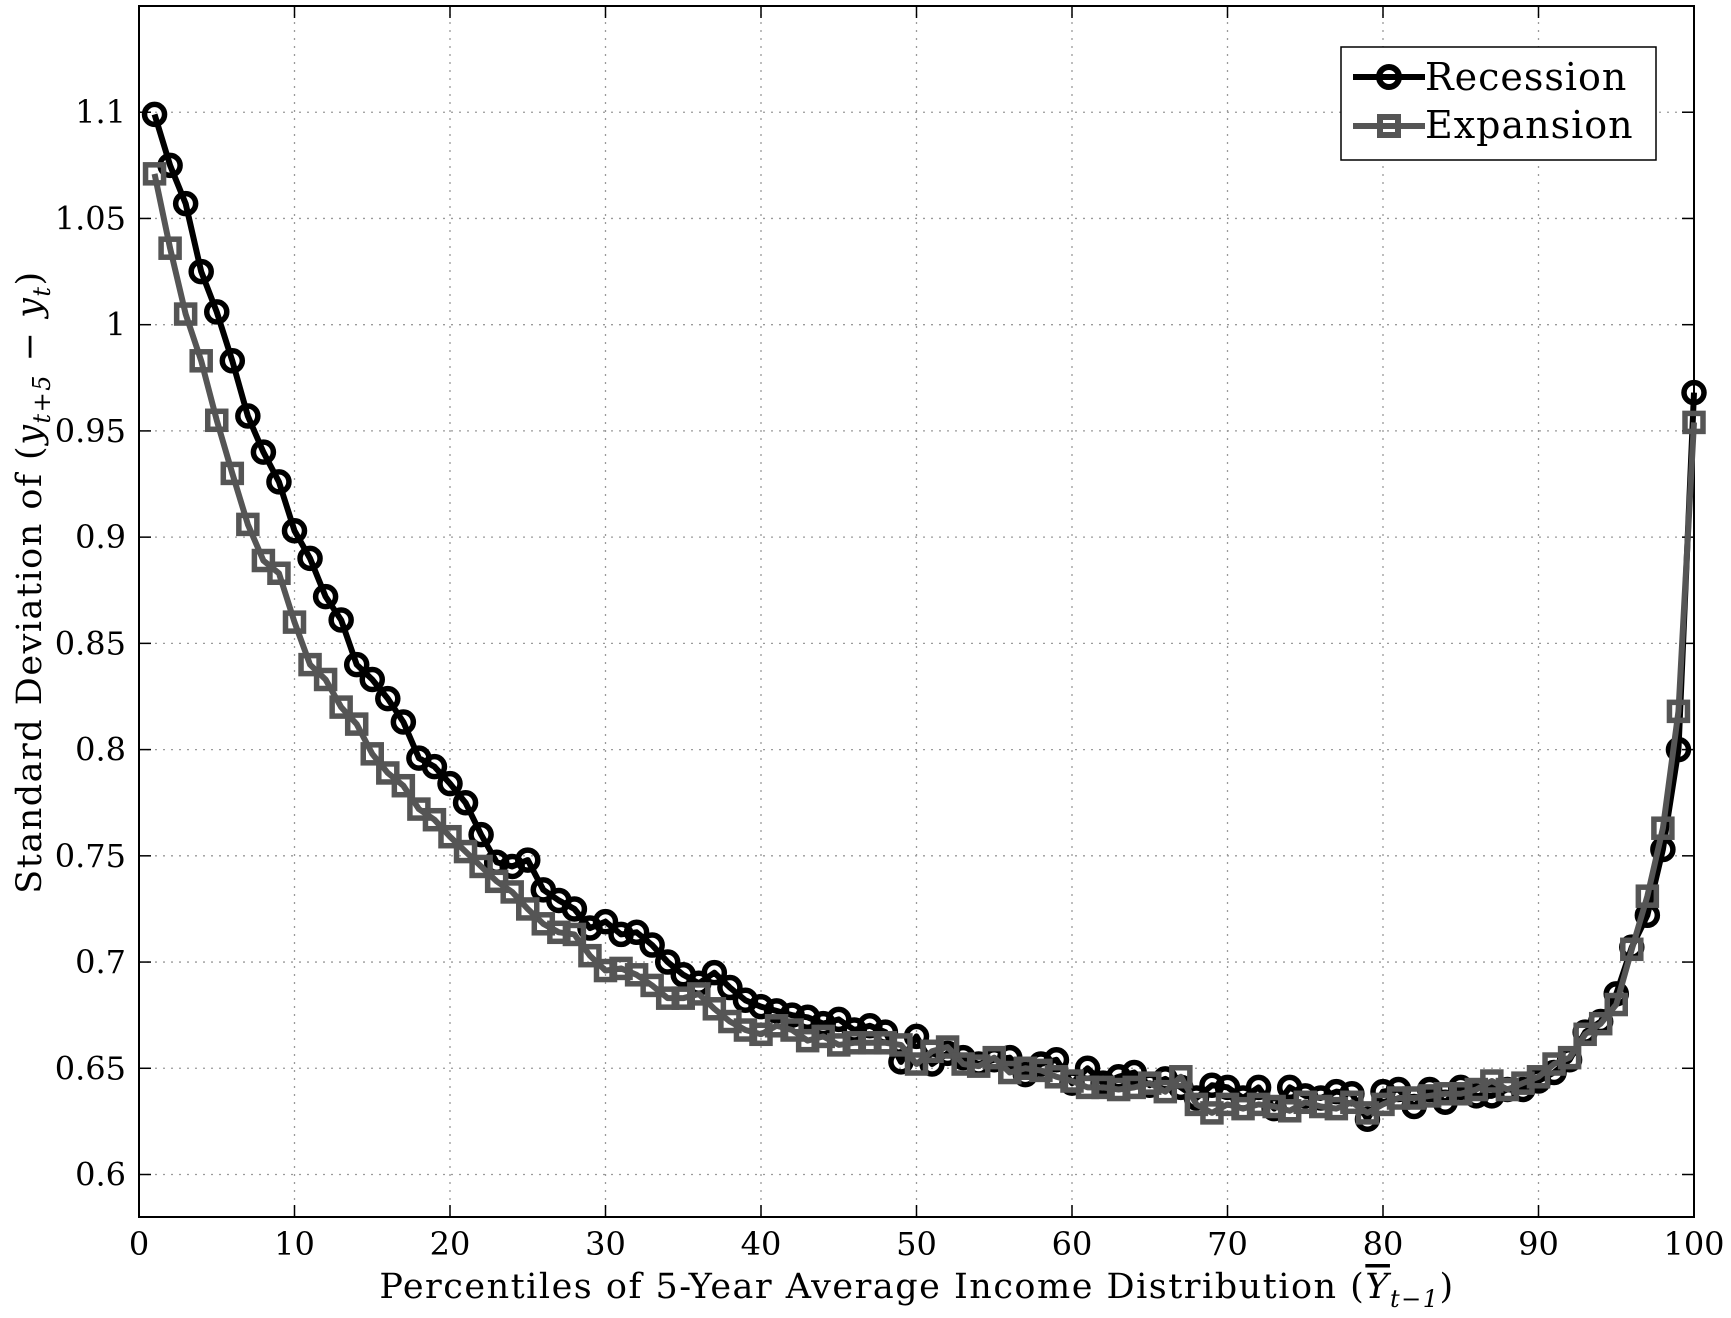 This screenshot has width=1731, height=1318. Describe the element at coordinates (916, 1244) in the screenshot. I see `x-tick-label: 50` at that location.